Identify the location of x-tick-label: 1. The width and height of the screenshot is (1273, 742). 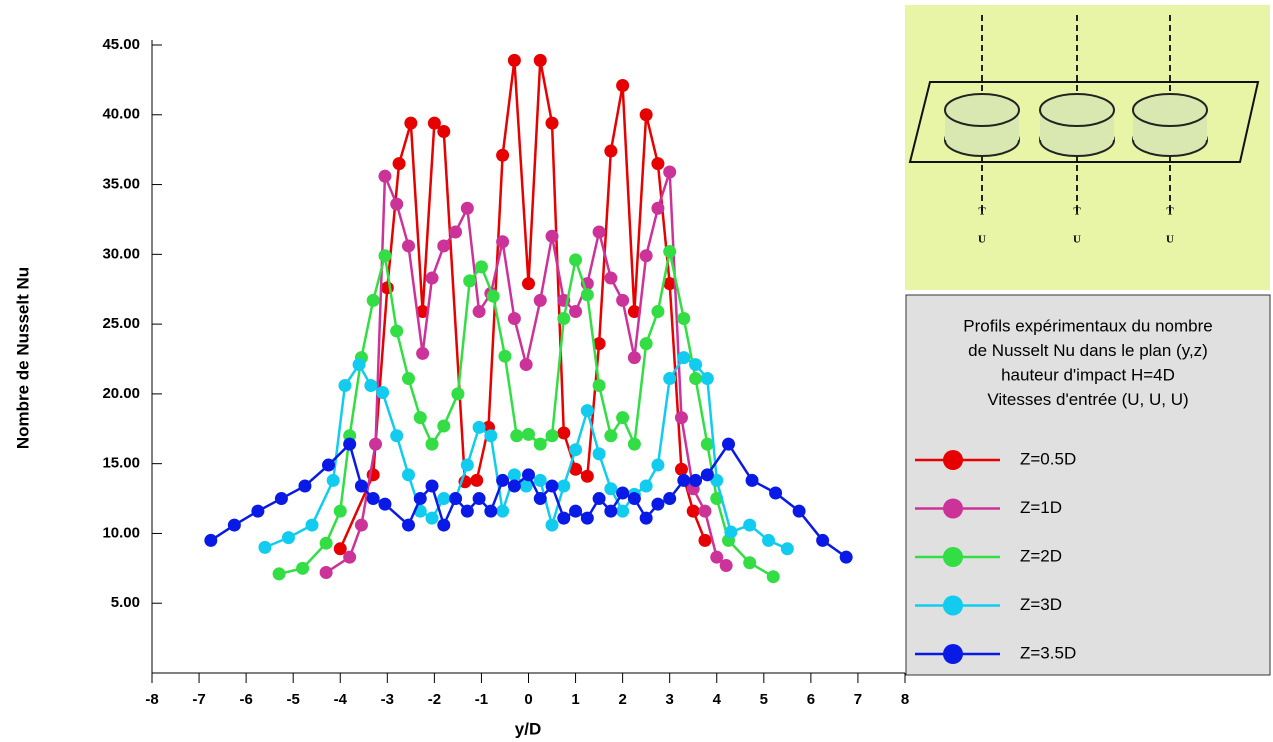
(575, 699).